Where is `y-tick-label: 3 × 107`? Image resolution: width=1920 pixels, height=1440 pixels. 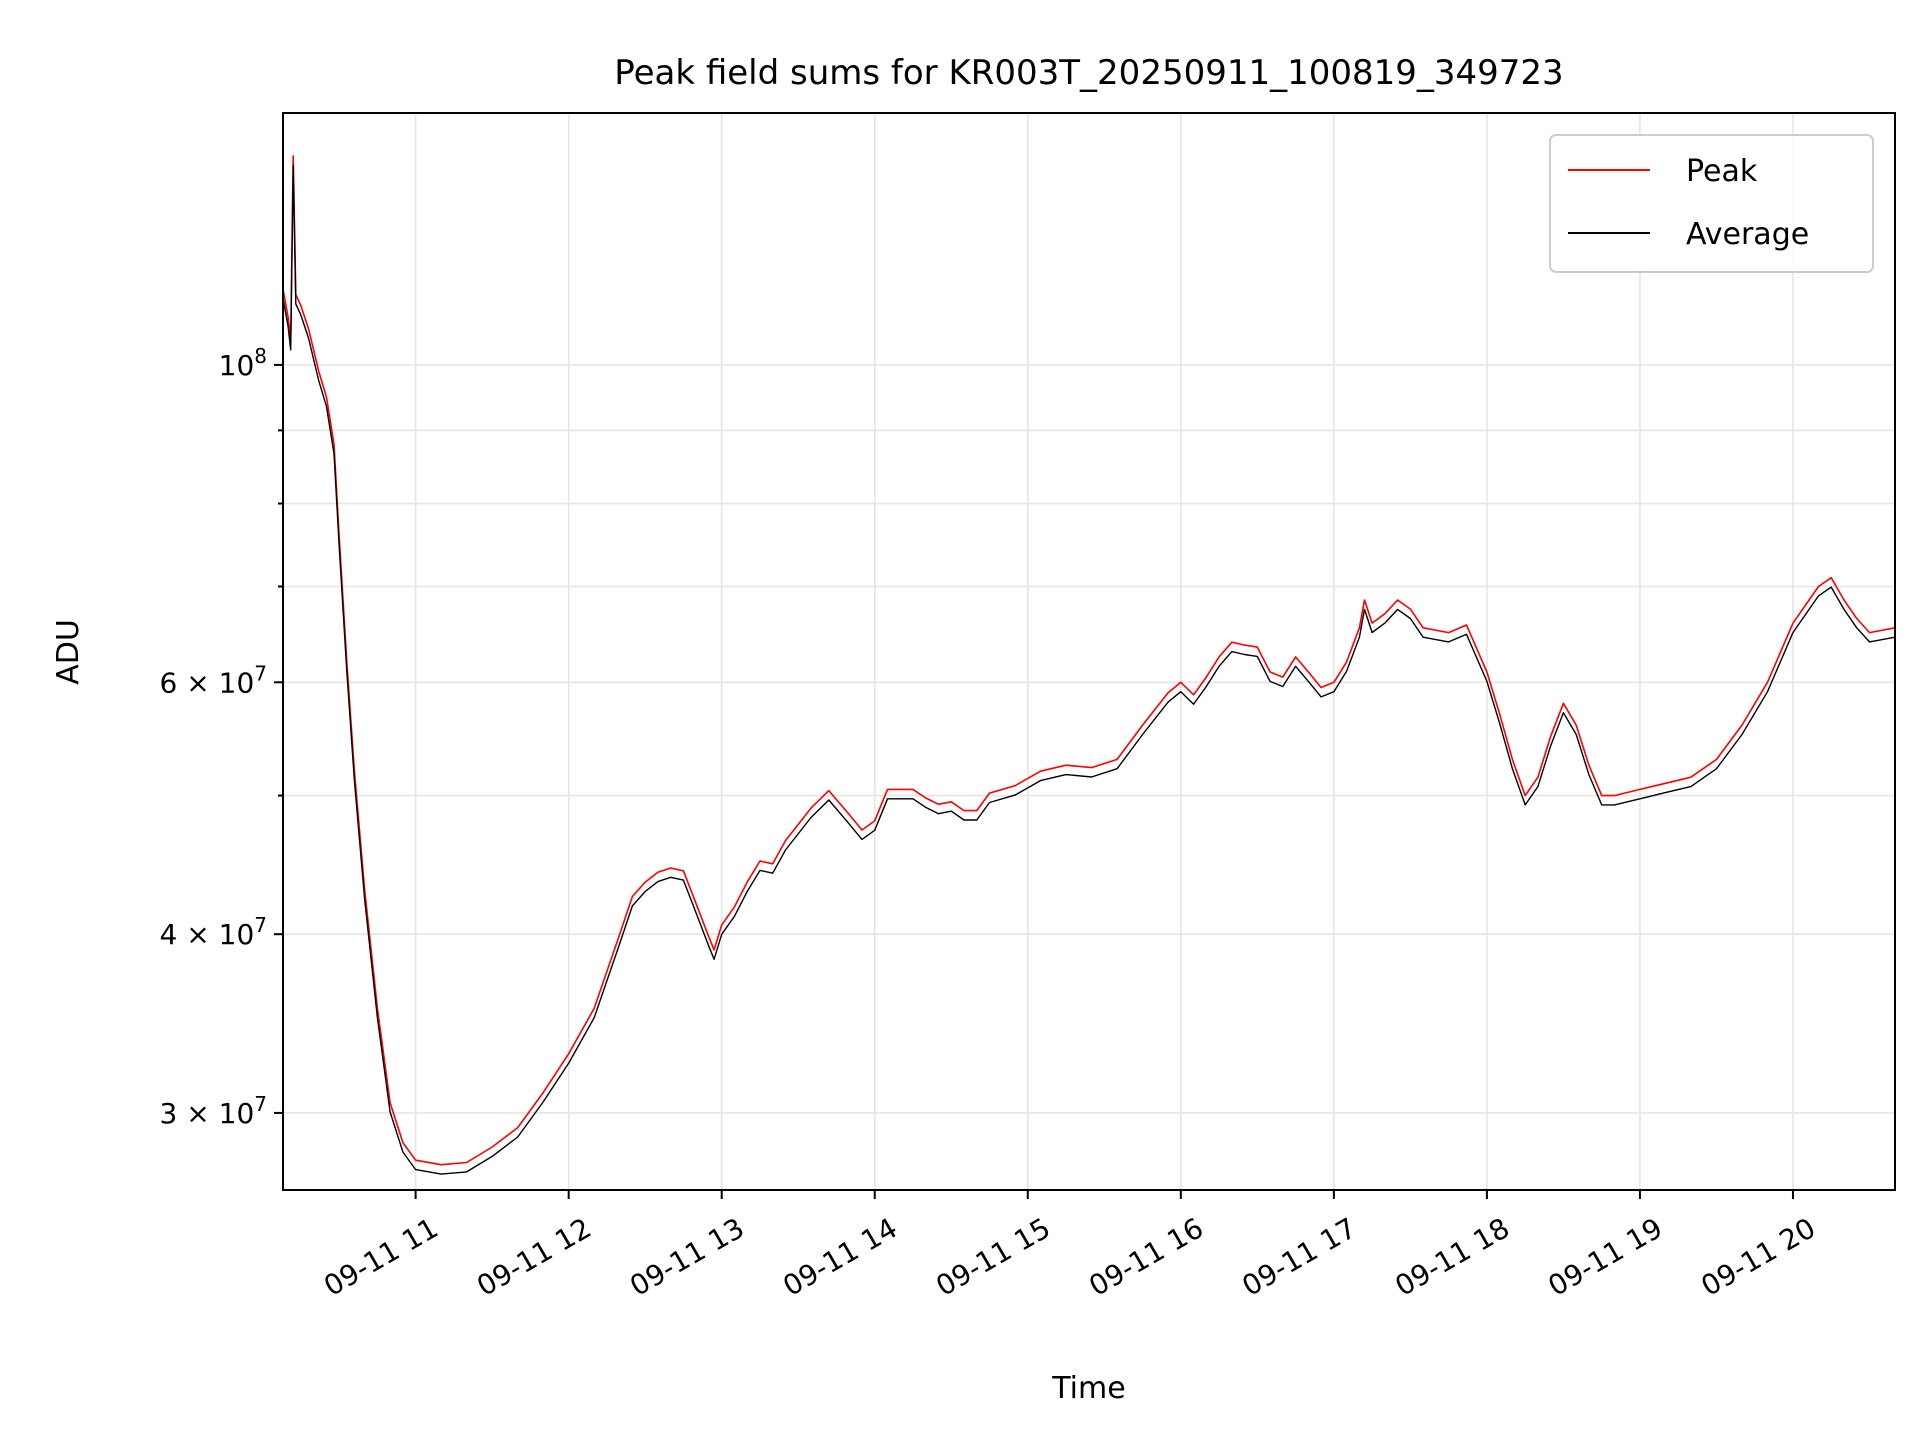
y-tick-label: 3 × 107 is located at coordinates (213, 1111).